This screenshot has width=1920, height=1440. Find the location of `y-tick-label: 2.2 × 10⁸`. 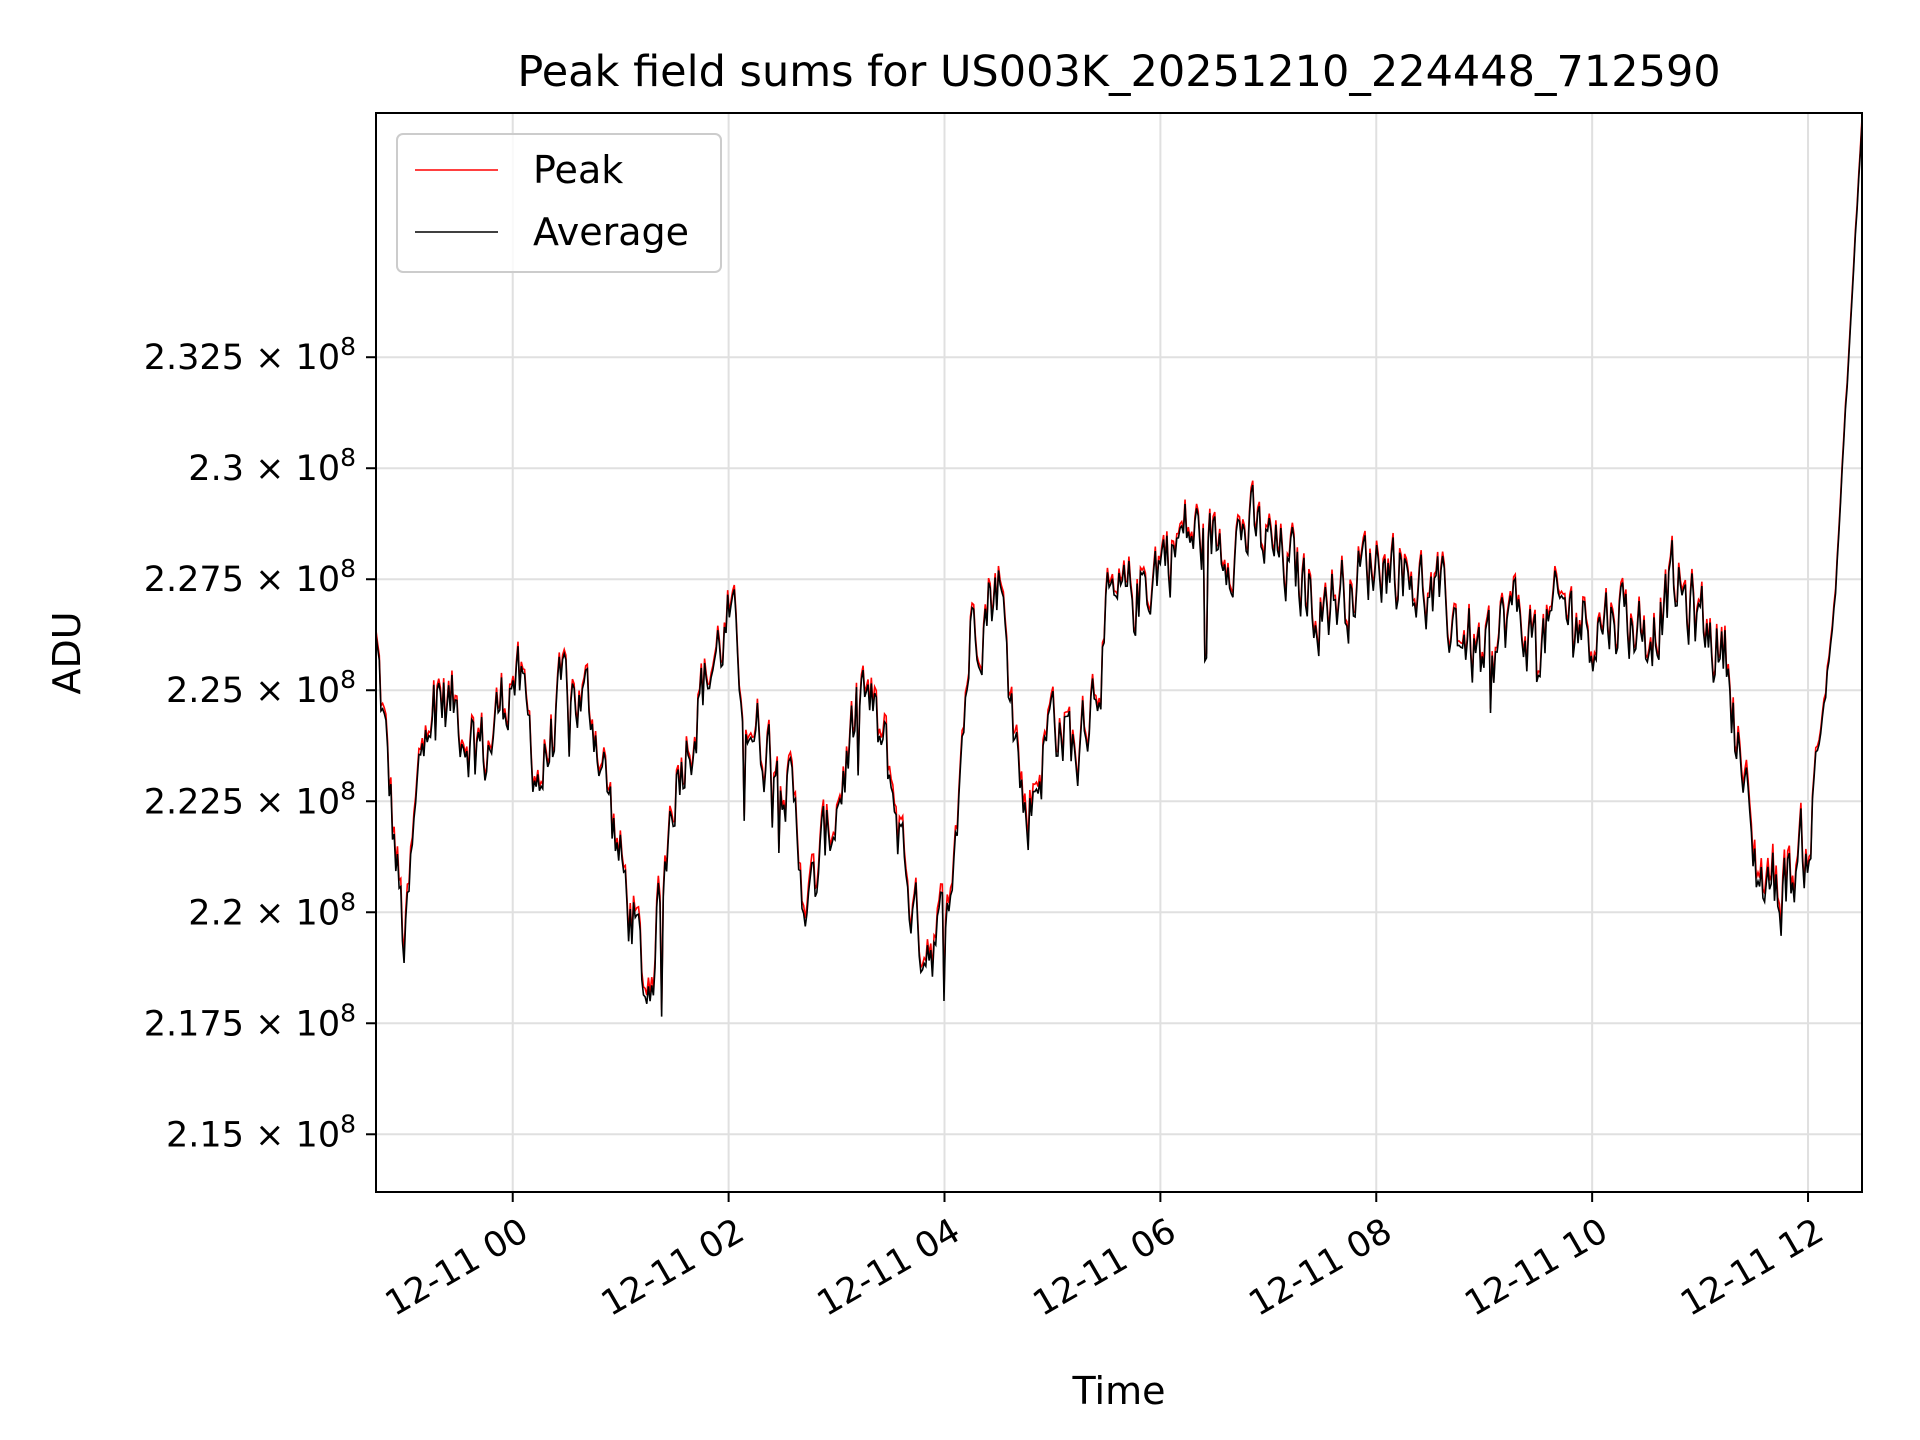

y-tick-label: 2.2 × 10⁸ is located at coordinates (272, 910).